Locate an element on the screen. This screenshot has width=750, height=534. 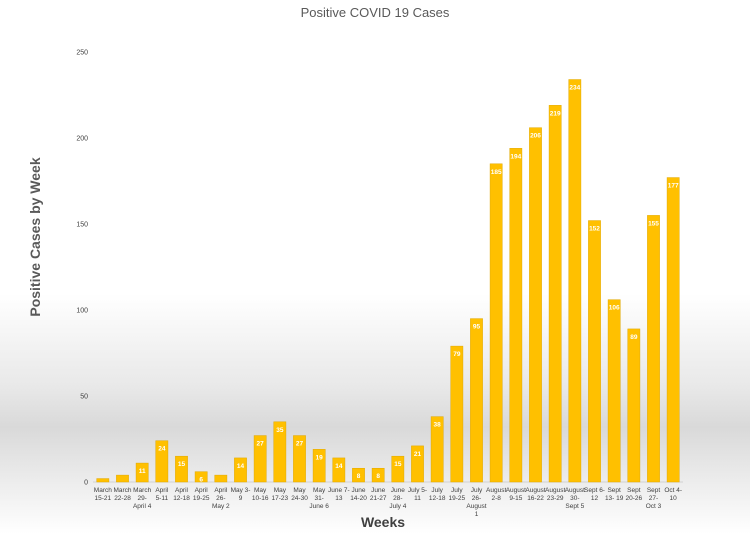
x-tick-label: Sept 20-26 is located at coordinates (634, 494).